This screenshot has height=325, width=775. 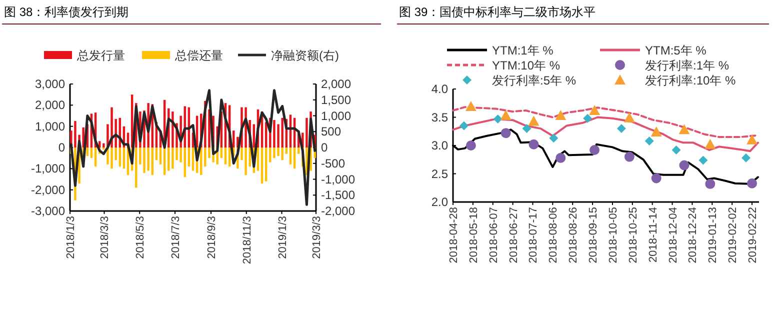 I want to click on y2-tick-label: 0, so click(x=324, y=147).